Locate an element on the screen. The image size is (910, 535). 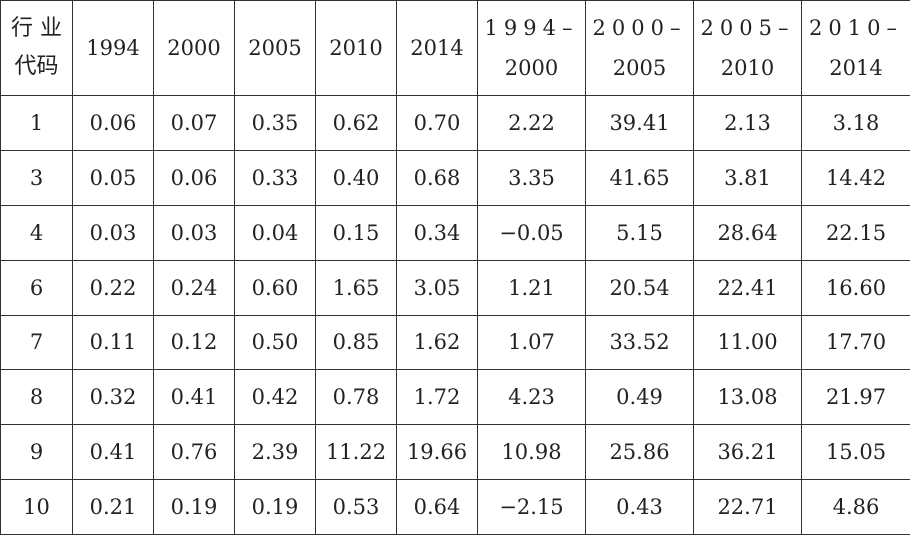
cell-growth-1994-2000: 4.23 is located at coordinates (532, 397).